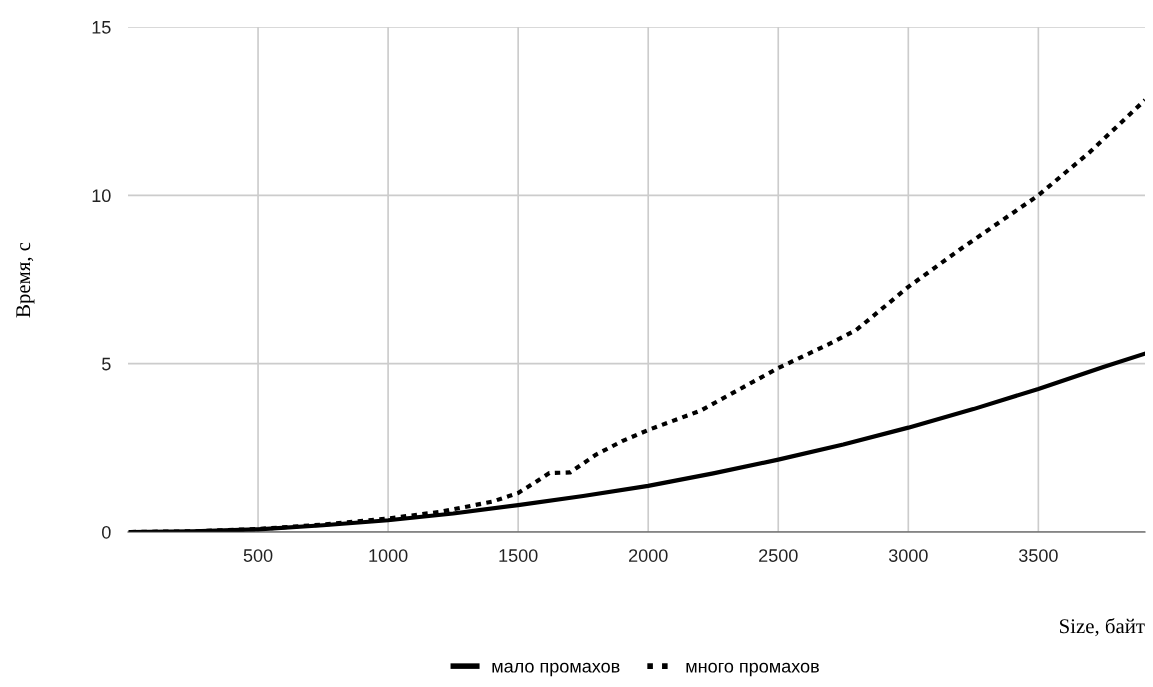  I want to click on y-tick-label: 5, so click(106, 364).